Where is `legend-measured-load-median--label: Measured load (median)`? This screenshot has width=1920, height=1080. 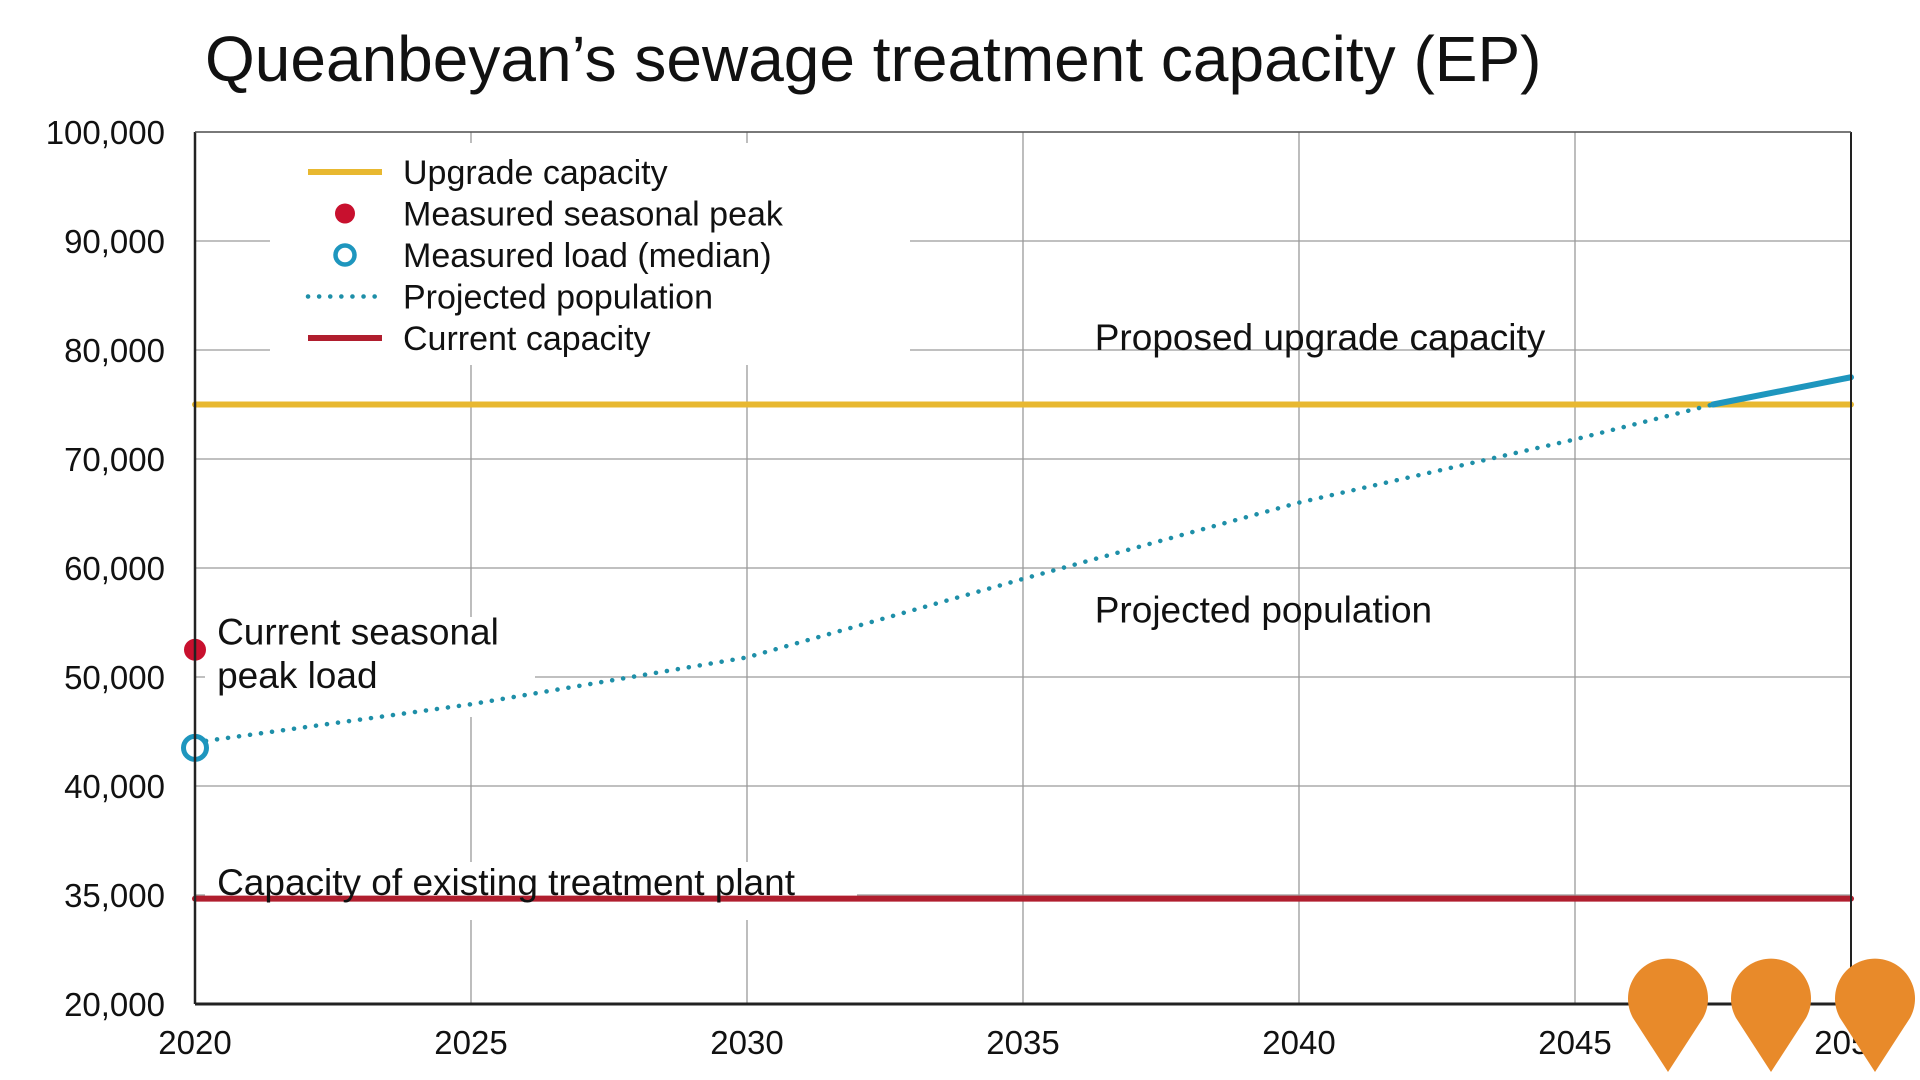 legend-measured-load-median--label: Measured load (median) is located at coordinates (587, 256).